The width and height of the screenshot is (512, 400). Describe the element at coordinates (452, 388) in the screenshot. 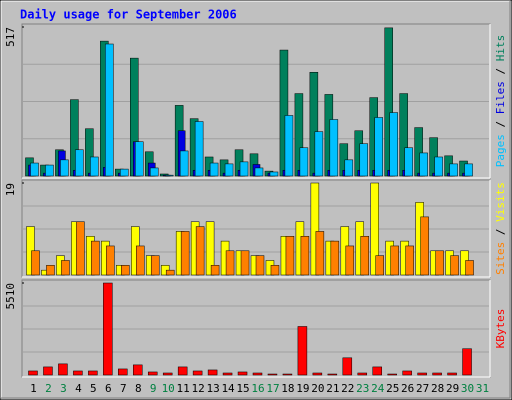

I see `x-tick-label: 29` at that location.